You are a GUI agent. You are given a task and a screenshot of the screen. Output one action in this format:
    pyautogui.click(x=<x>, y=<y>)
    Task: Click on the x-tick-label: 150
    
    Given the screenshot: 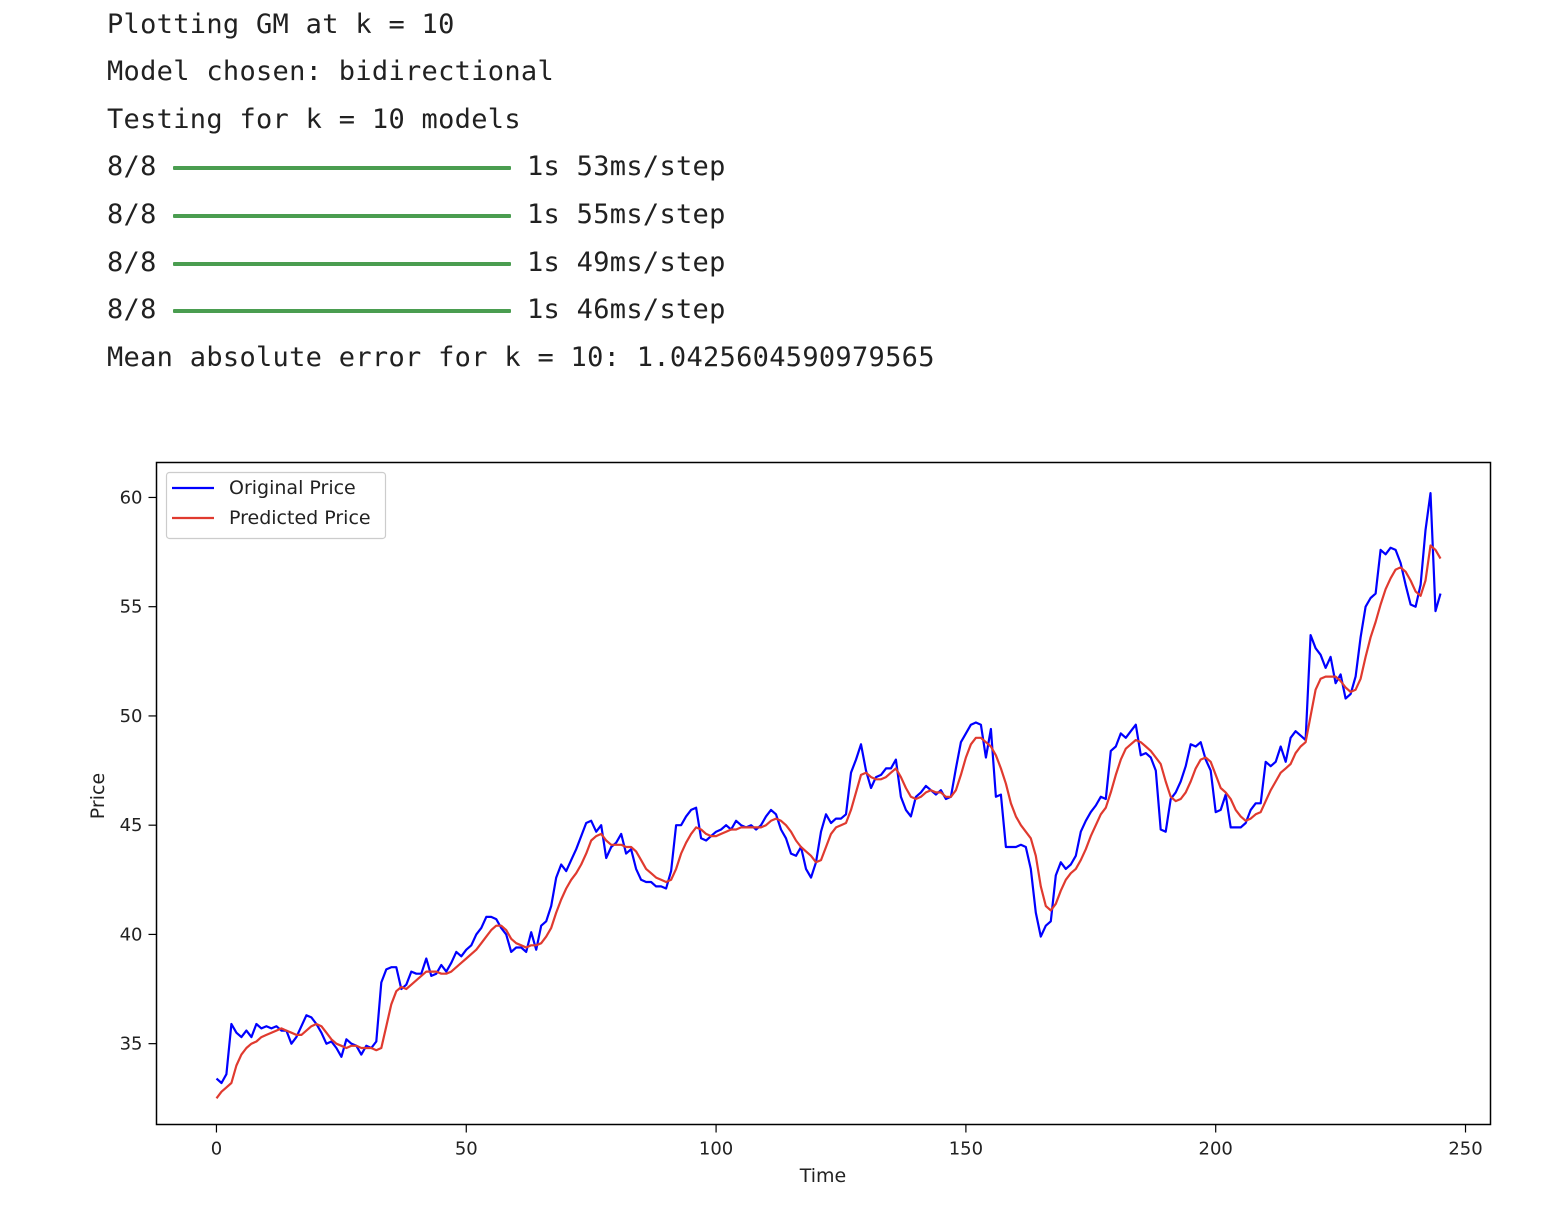 What is the action you would take?
    pyautogui.click(x=966, y=1149)
    